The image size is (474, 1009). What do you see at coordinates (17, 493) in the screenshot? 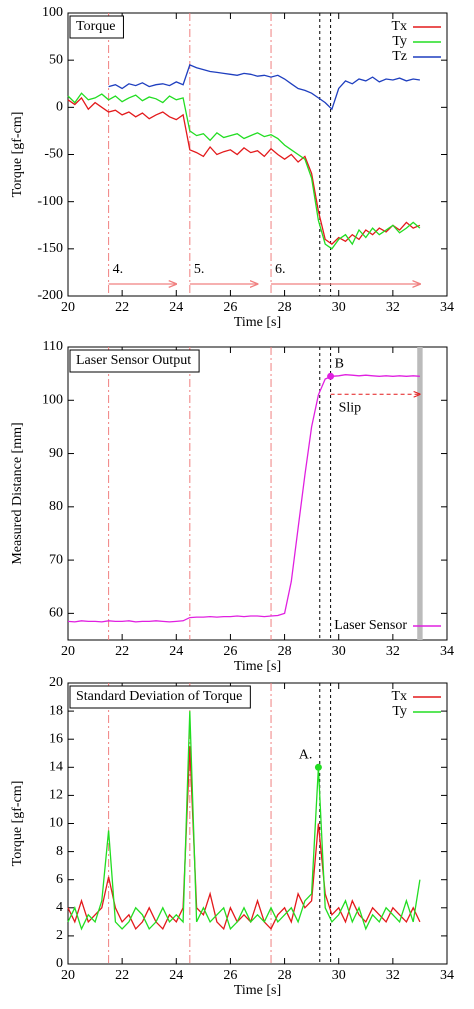
I see `y-axis-label: Measured Distance [mm]` at bounding box center [17, 493].